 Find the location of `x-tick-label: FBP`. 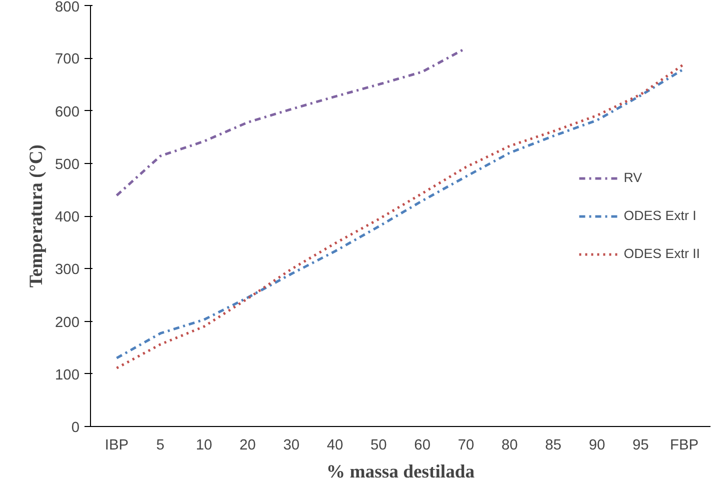

x-tick-label: FBP is located at coordinates (684, 446).